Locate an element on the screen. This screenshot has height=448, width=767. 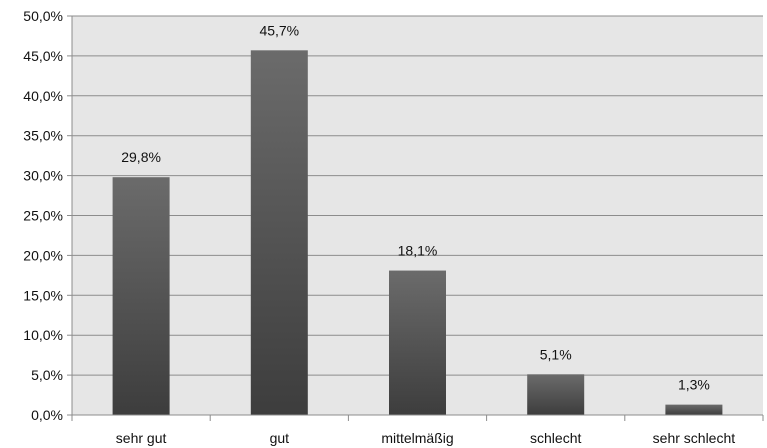
x-tick-label: gut is located at coordinates (280, 438).